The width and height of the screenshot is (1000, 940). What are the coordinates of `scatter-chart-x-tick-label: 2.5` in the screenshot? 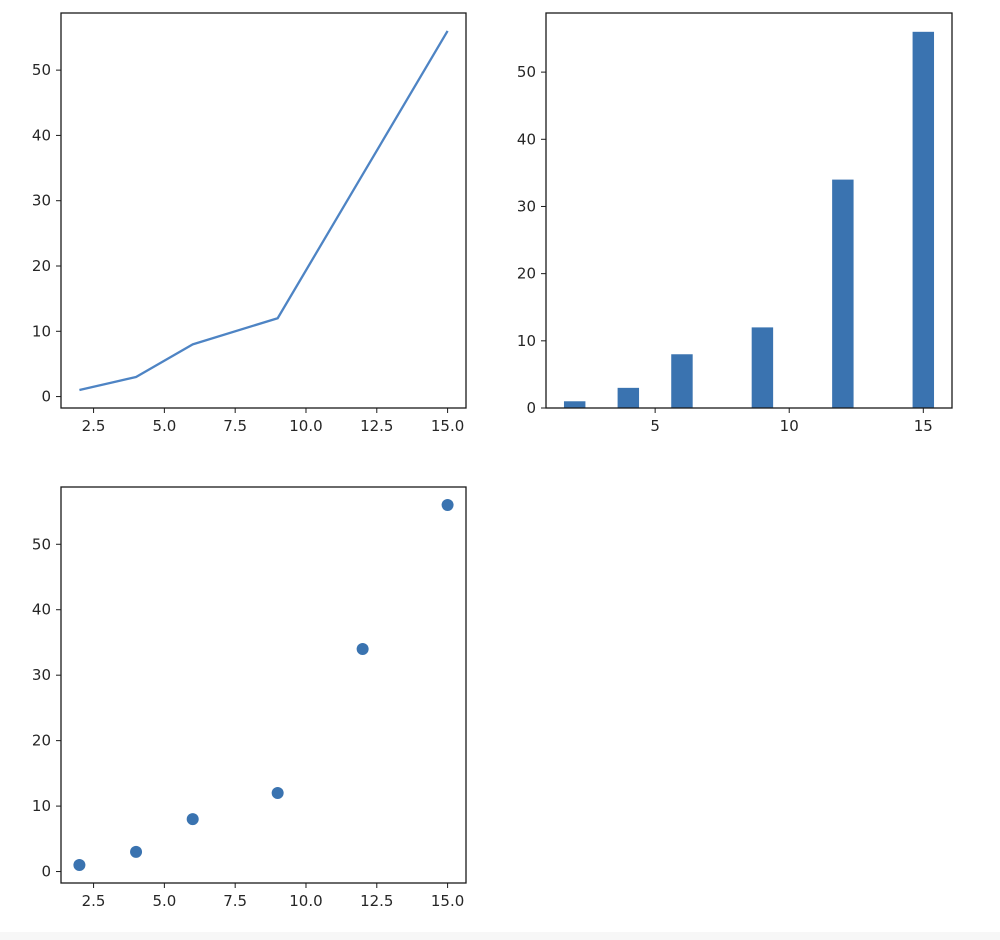 It's located at (94, 901).